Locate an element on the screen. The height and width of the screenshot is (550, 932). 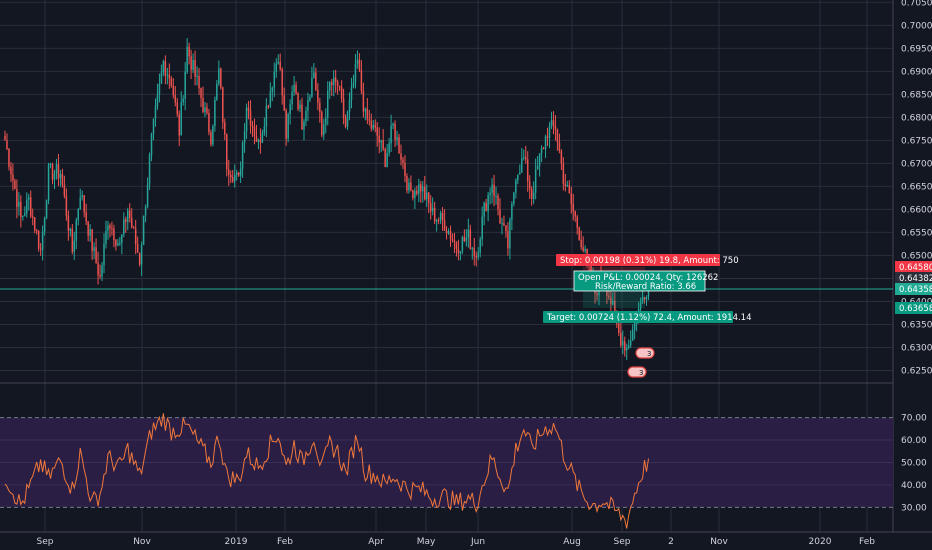
price-label-text: 0.64358 is located at coordinates (915, 290).